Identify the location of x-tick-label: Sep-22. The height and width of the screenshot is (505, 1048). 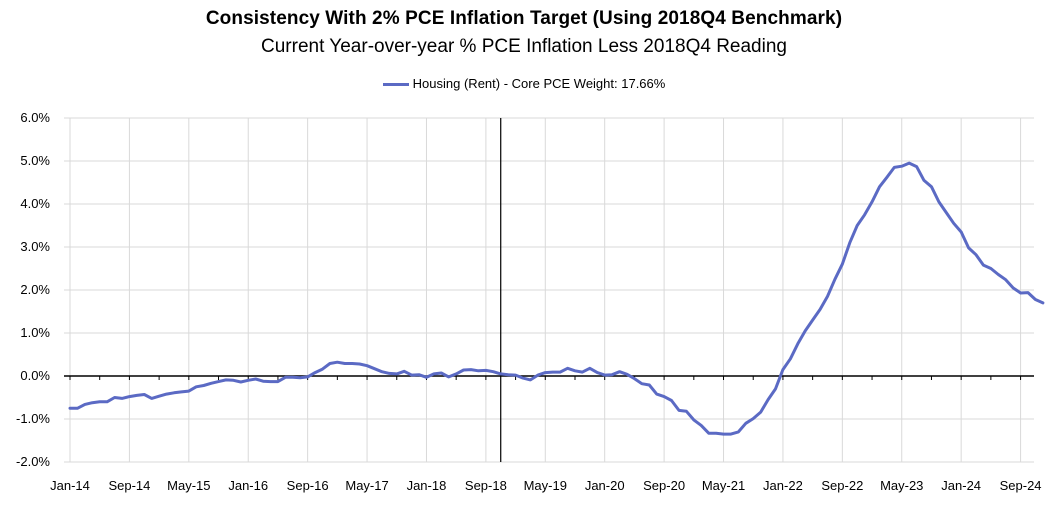
(842, 485).